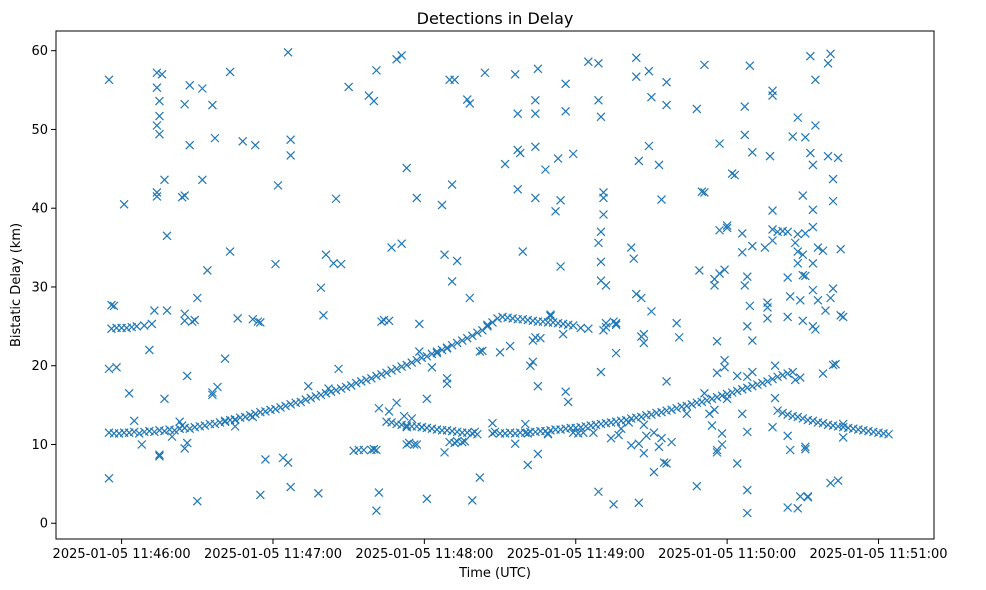 The width and height of the screenshot is (986, 590). Describe the element at coordinates (495, 18) in the screenshot. I see `chart-title: Detections in Delay` at that location.